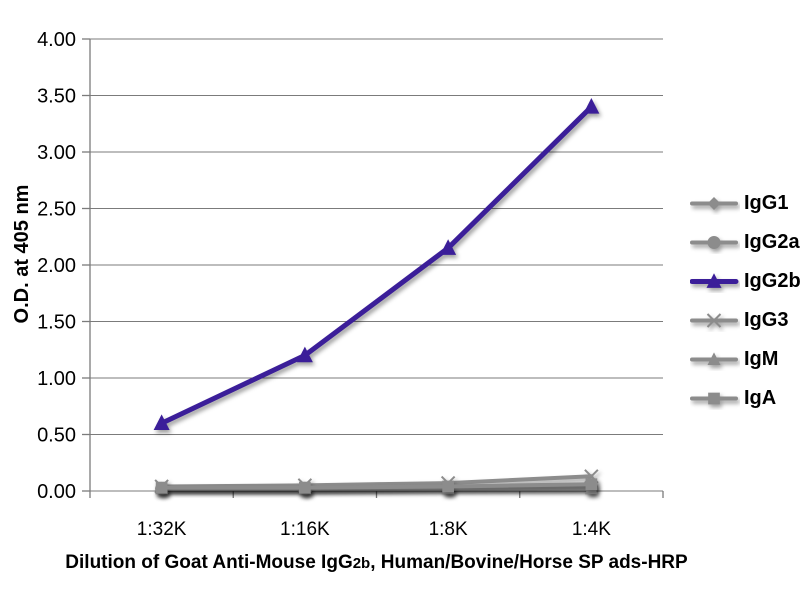 The width and height of the screenshot is (800, 600). What do you see at coordinates (56, 323) in the screenshot?
I see `y-tick-label: 1.50` at bounding box center [56, 323].